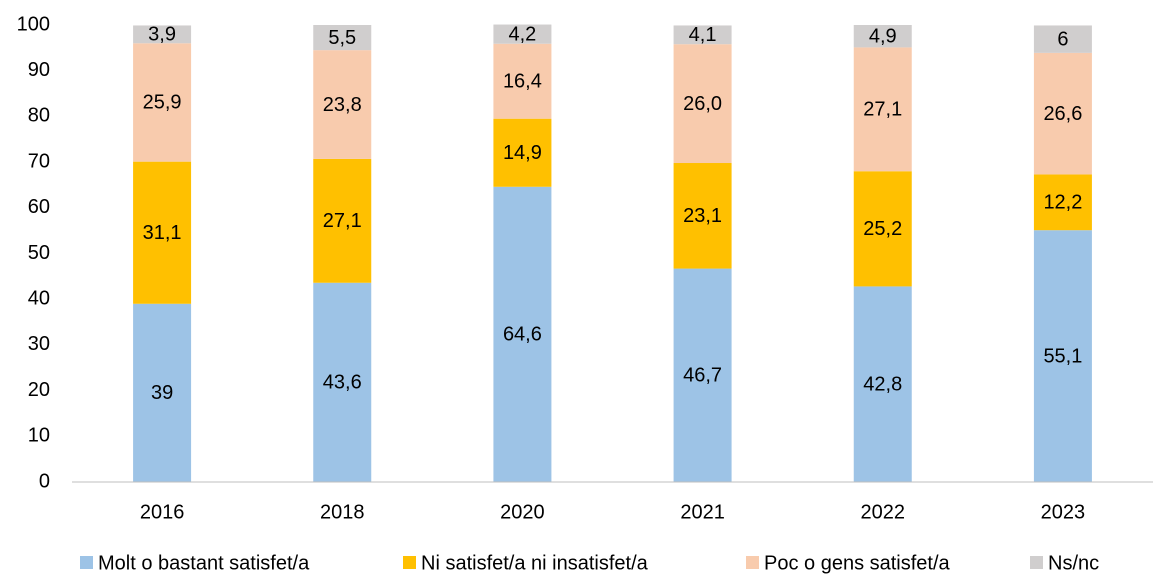 This screenshot has width=1154, height=576. What do you see at coordinates (39, 344) in the screenshot?
I see `y-tick-label: 30` at bounding box center [39, 344].